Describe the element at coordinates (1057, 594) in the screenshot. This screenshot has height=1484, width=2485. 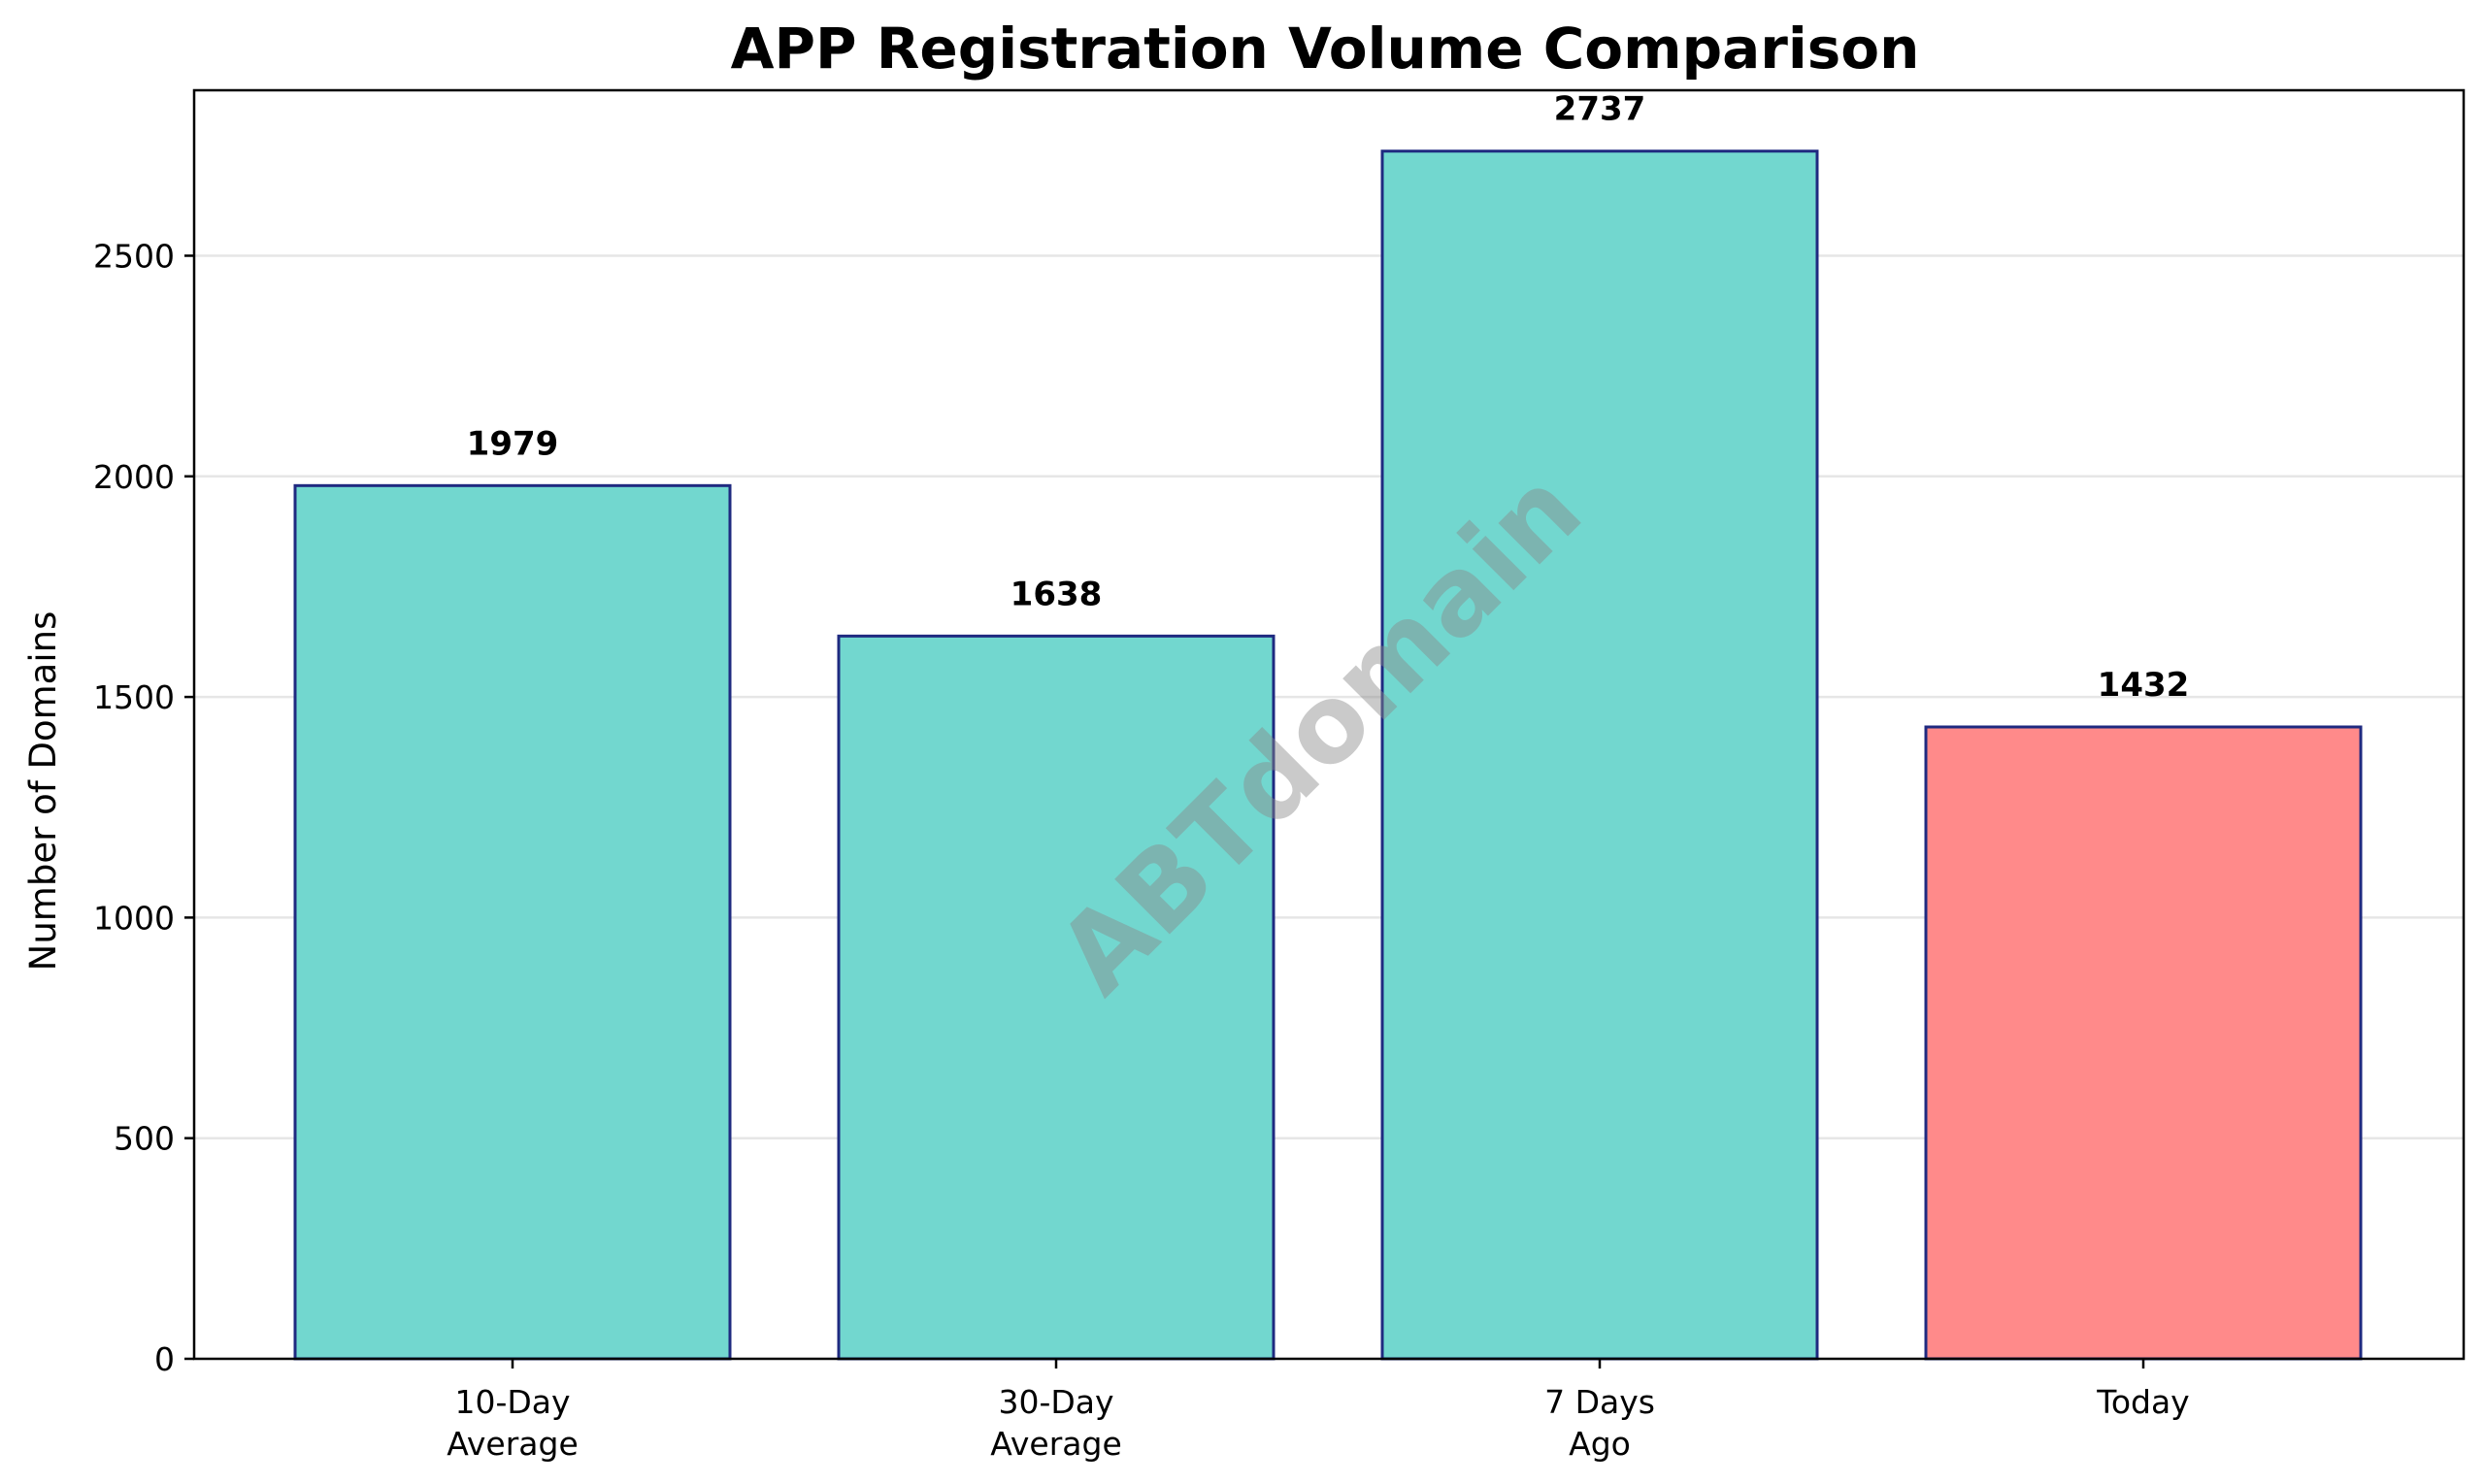
I see `bar-value-label: 1638` at that location.